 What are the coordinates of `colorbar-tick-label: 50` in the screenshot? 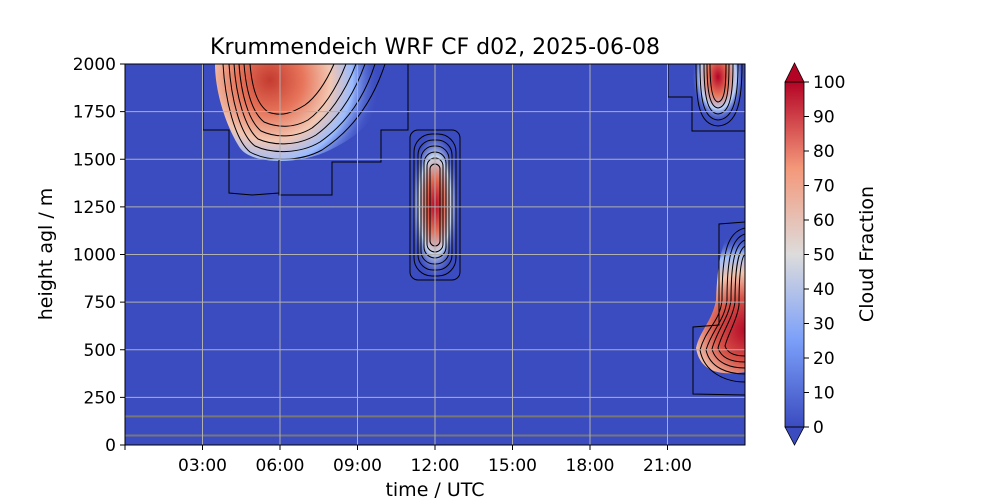 It's located at (824, 256).